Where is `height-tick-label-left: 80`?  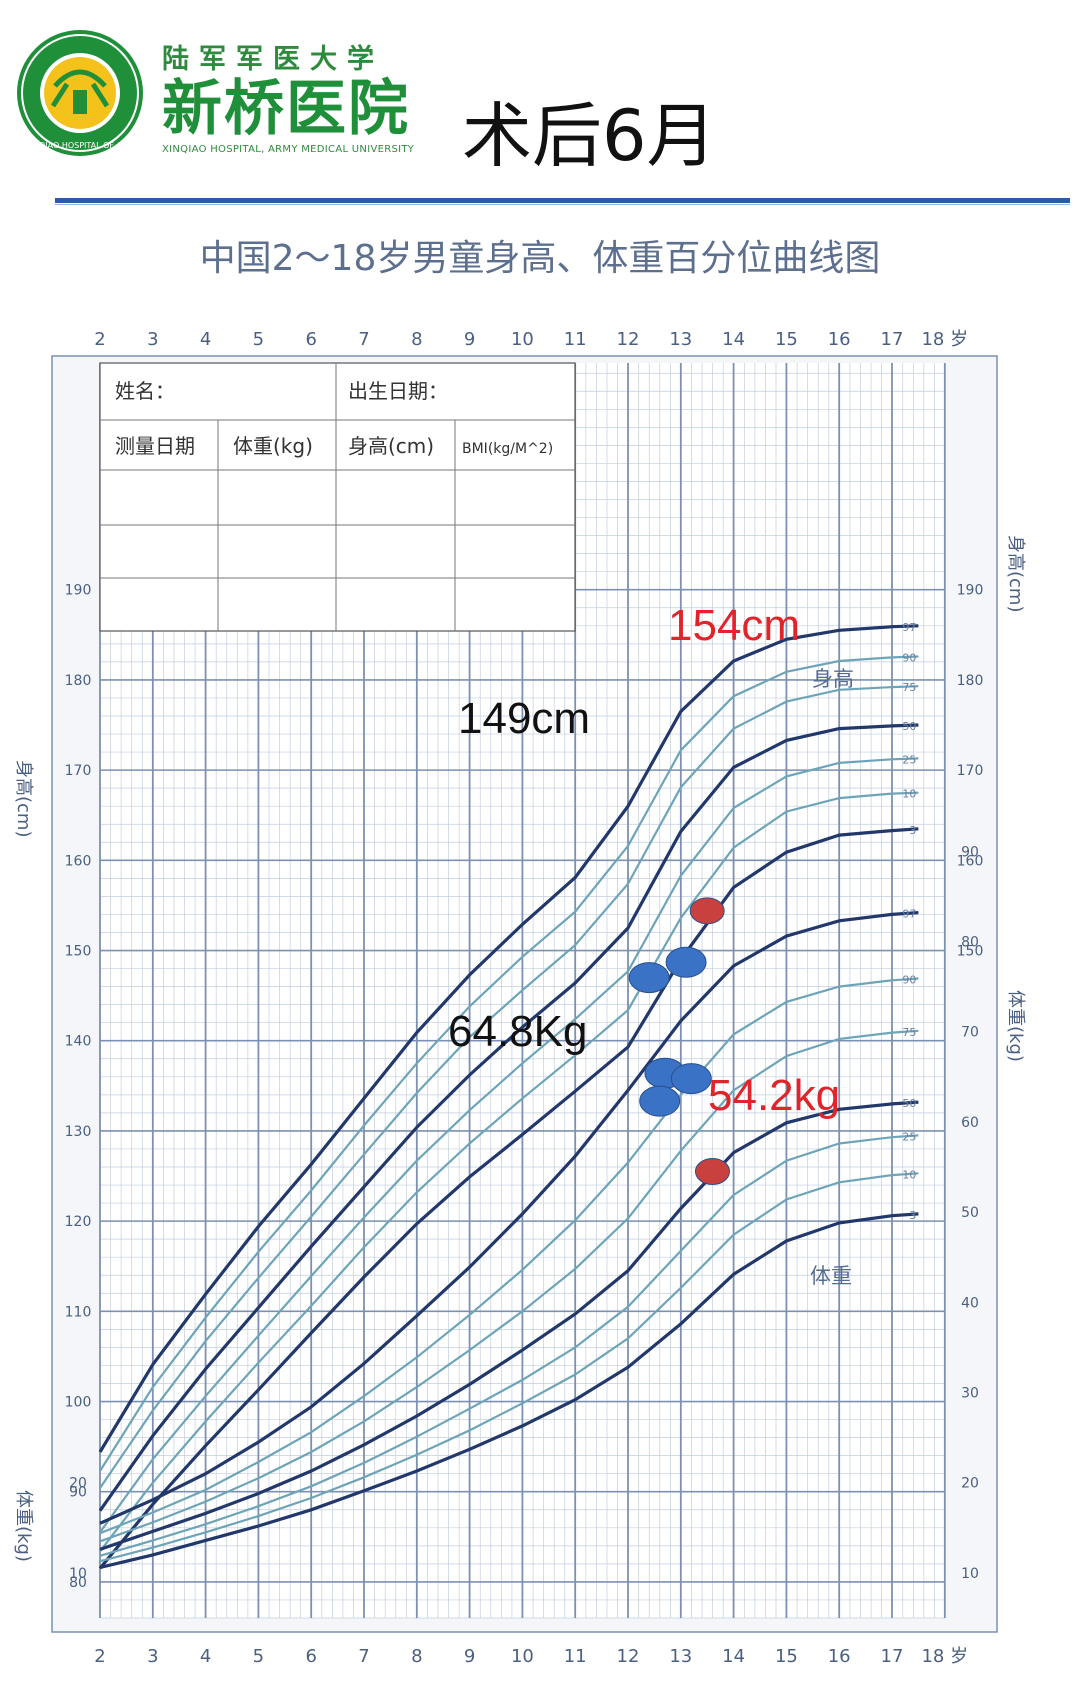
height-tick-label-left: 80 is located at coordinates (78, 1583).